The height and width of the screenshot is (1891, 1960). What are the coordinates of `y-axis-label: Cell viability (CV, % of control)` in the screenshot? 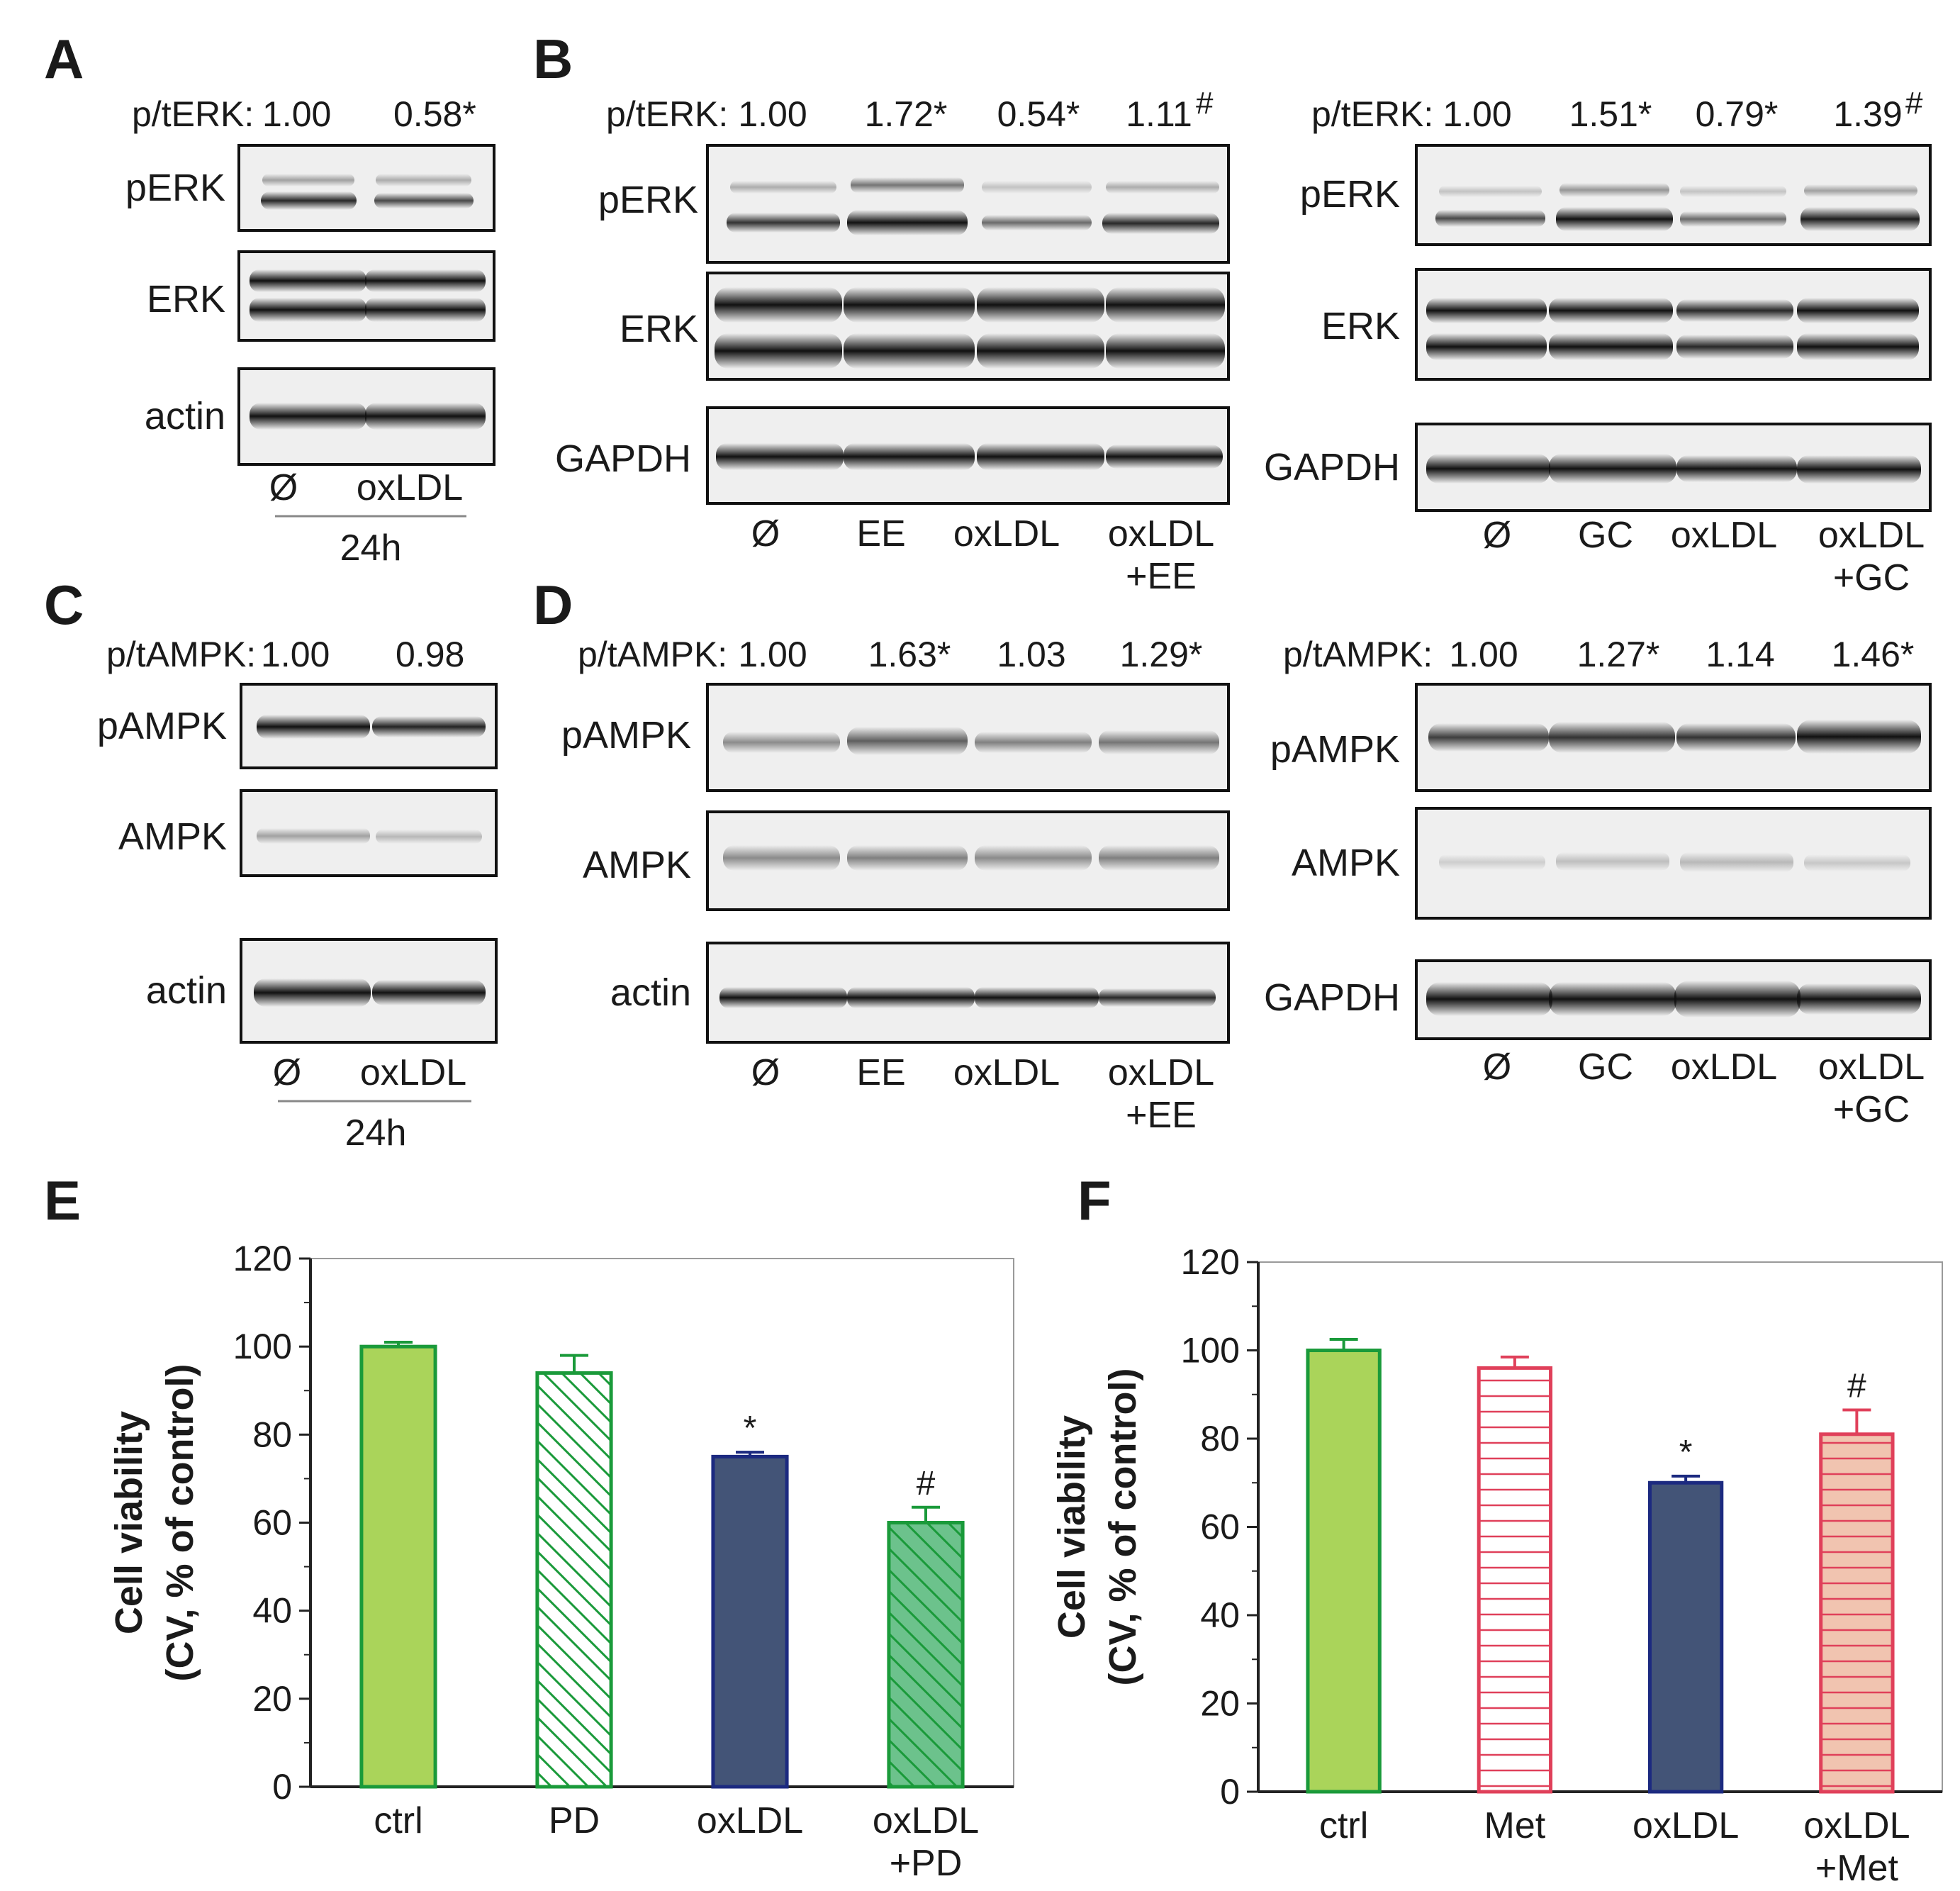 It's located at (1097, 1526).